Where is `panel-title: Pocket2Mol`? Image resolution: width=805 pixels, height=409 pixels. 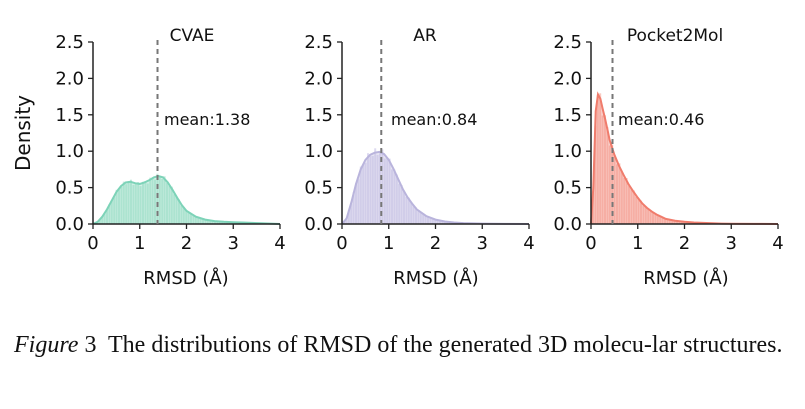 panel-title: Pocket2Mol is located at coordinates (675, 36).